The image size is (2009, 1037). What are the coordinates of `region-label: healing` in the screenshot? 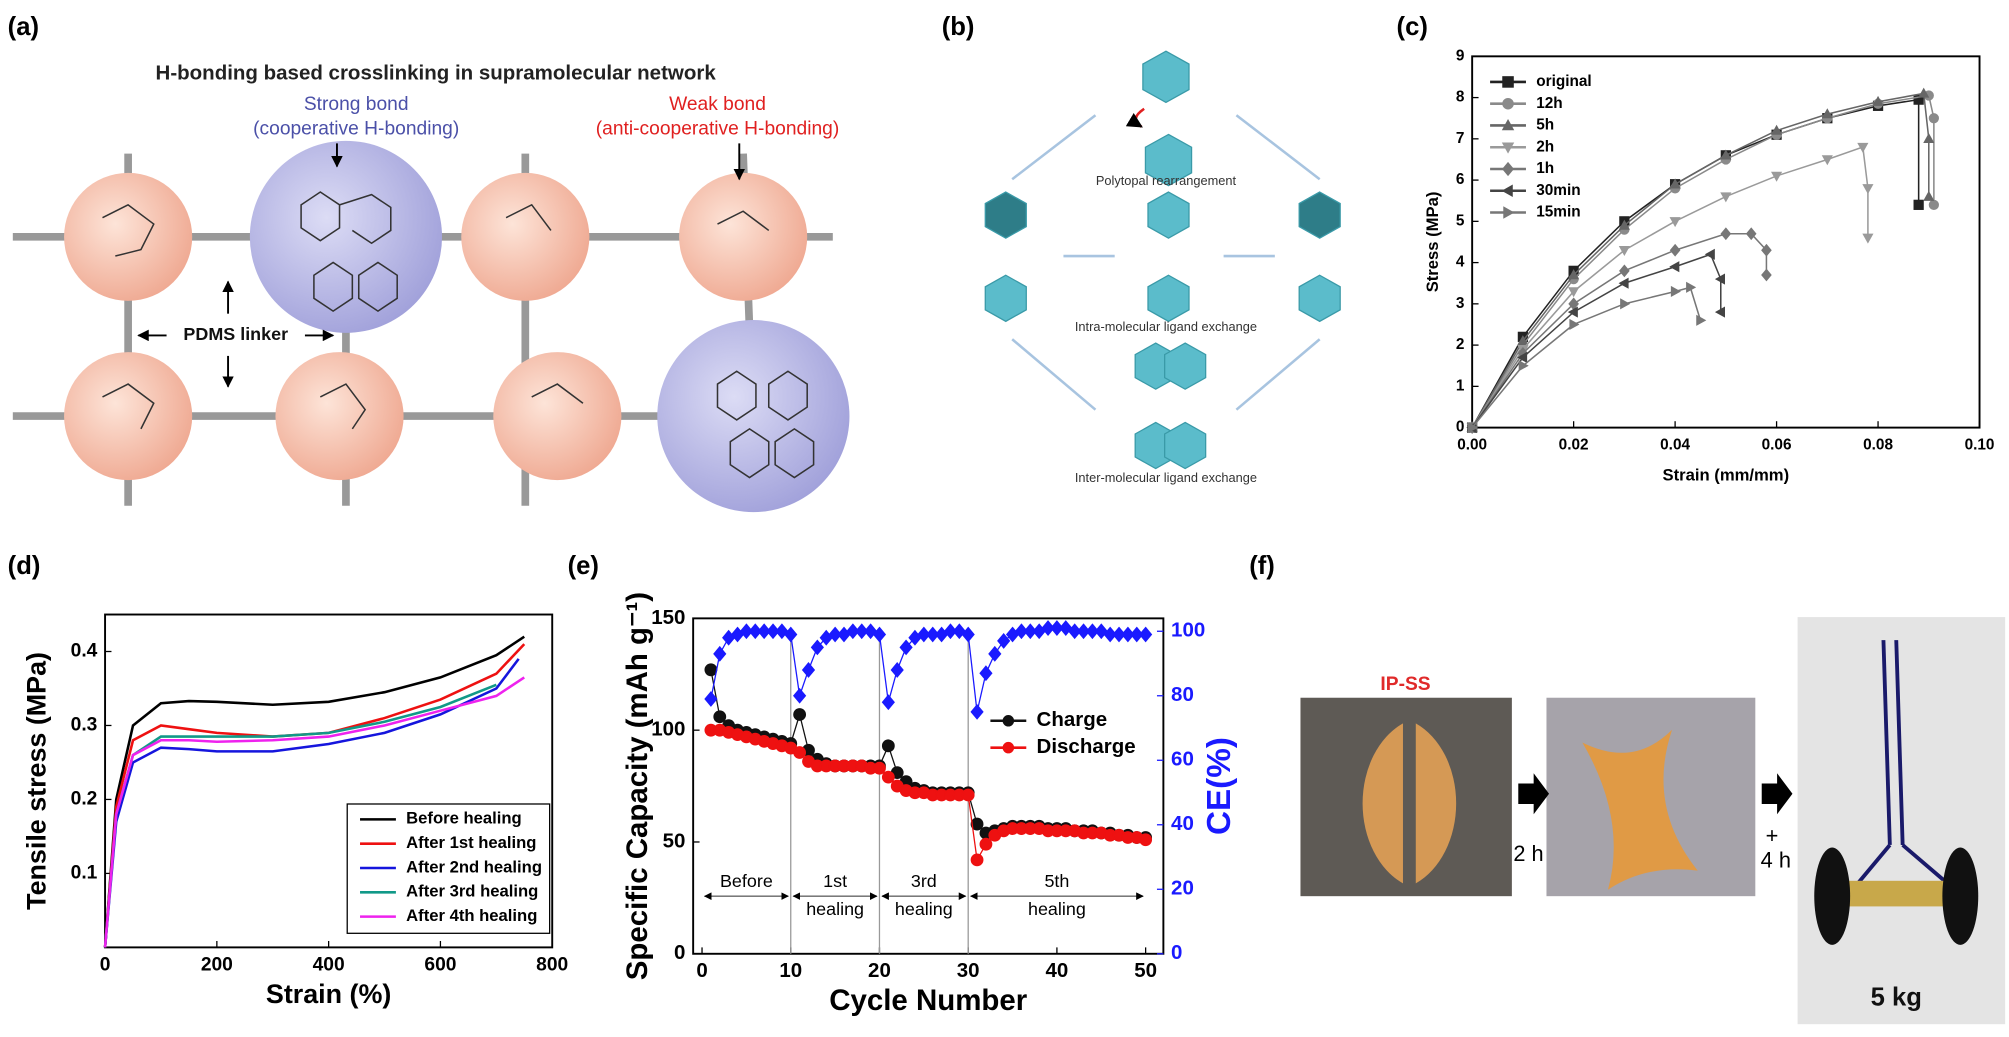 It's located at (924, 909).